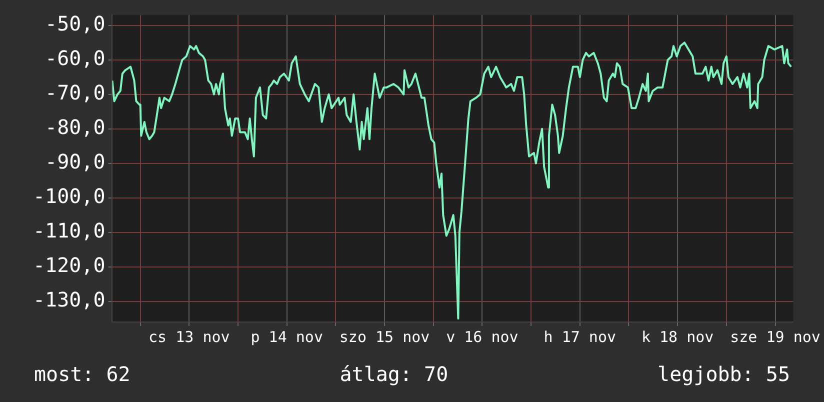  What do you see at coordinates (580, 337) in the screenshot?
I see `x-tick-label: h 17 nov` at bounding box center [580, 337].